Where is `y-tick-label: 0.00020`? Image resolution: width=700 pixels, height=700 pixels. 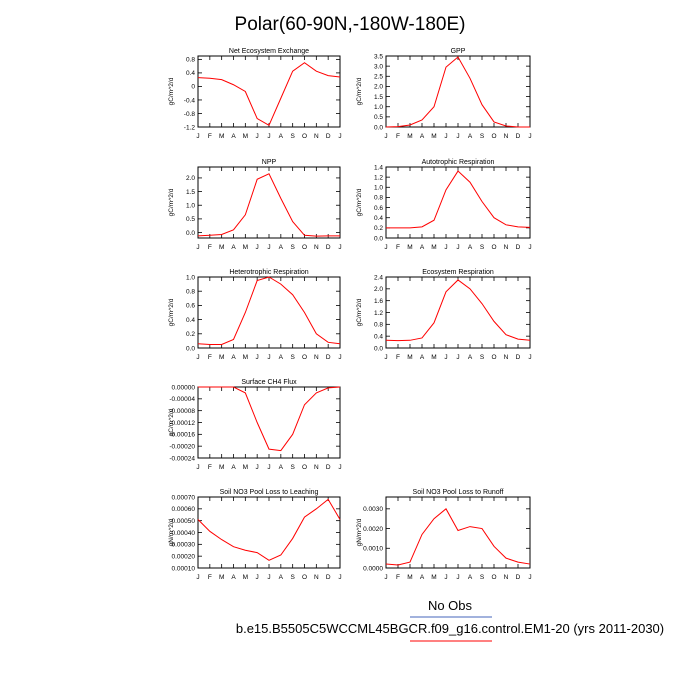 y-tick-label: 0.00020 is located at coordinates (184, 556).